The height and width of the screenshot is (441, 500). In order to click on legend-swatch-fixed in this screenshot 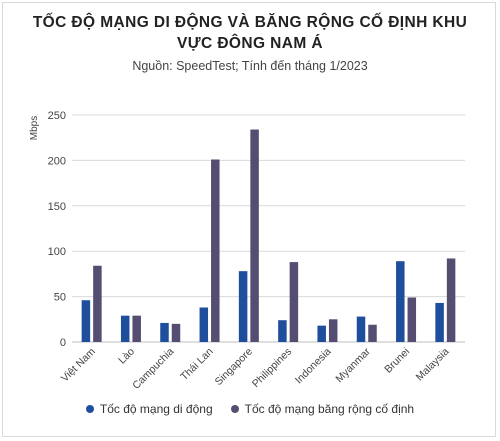, I will do `click(234, 409)`.